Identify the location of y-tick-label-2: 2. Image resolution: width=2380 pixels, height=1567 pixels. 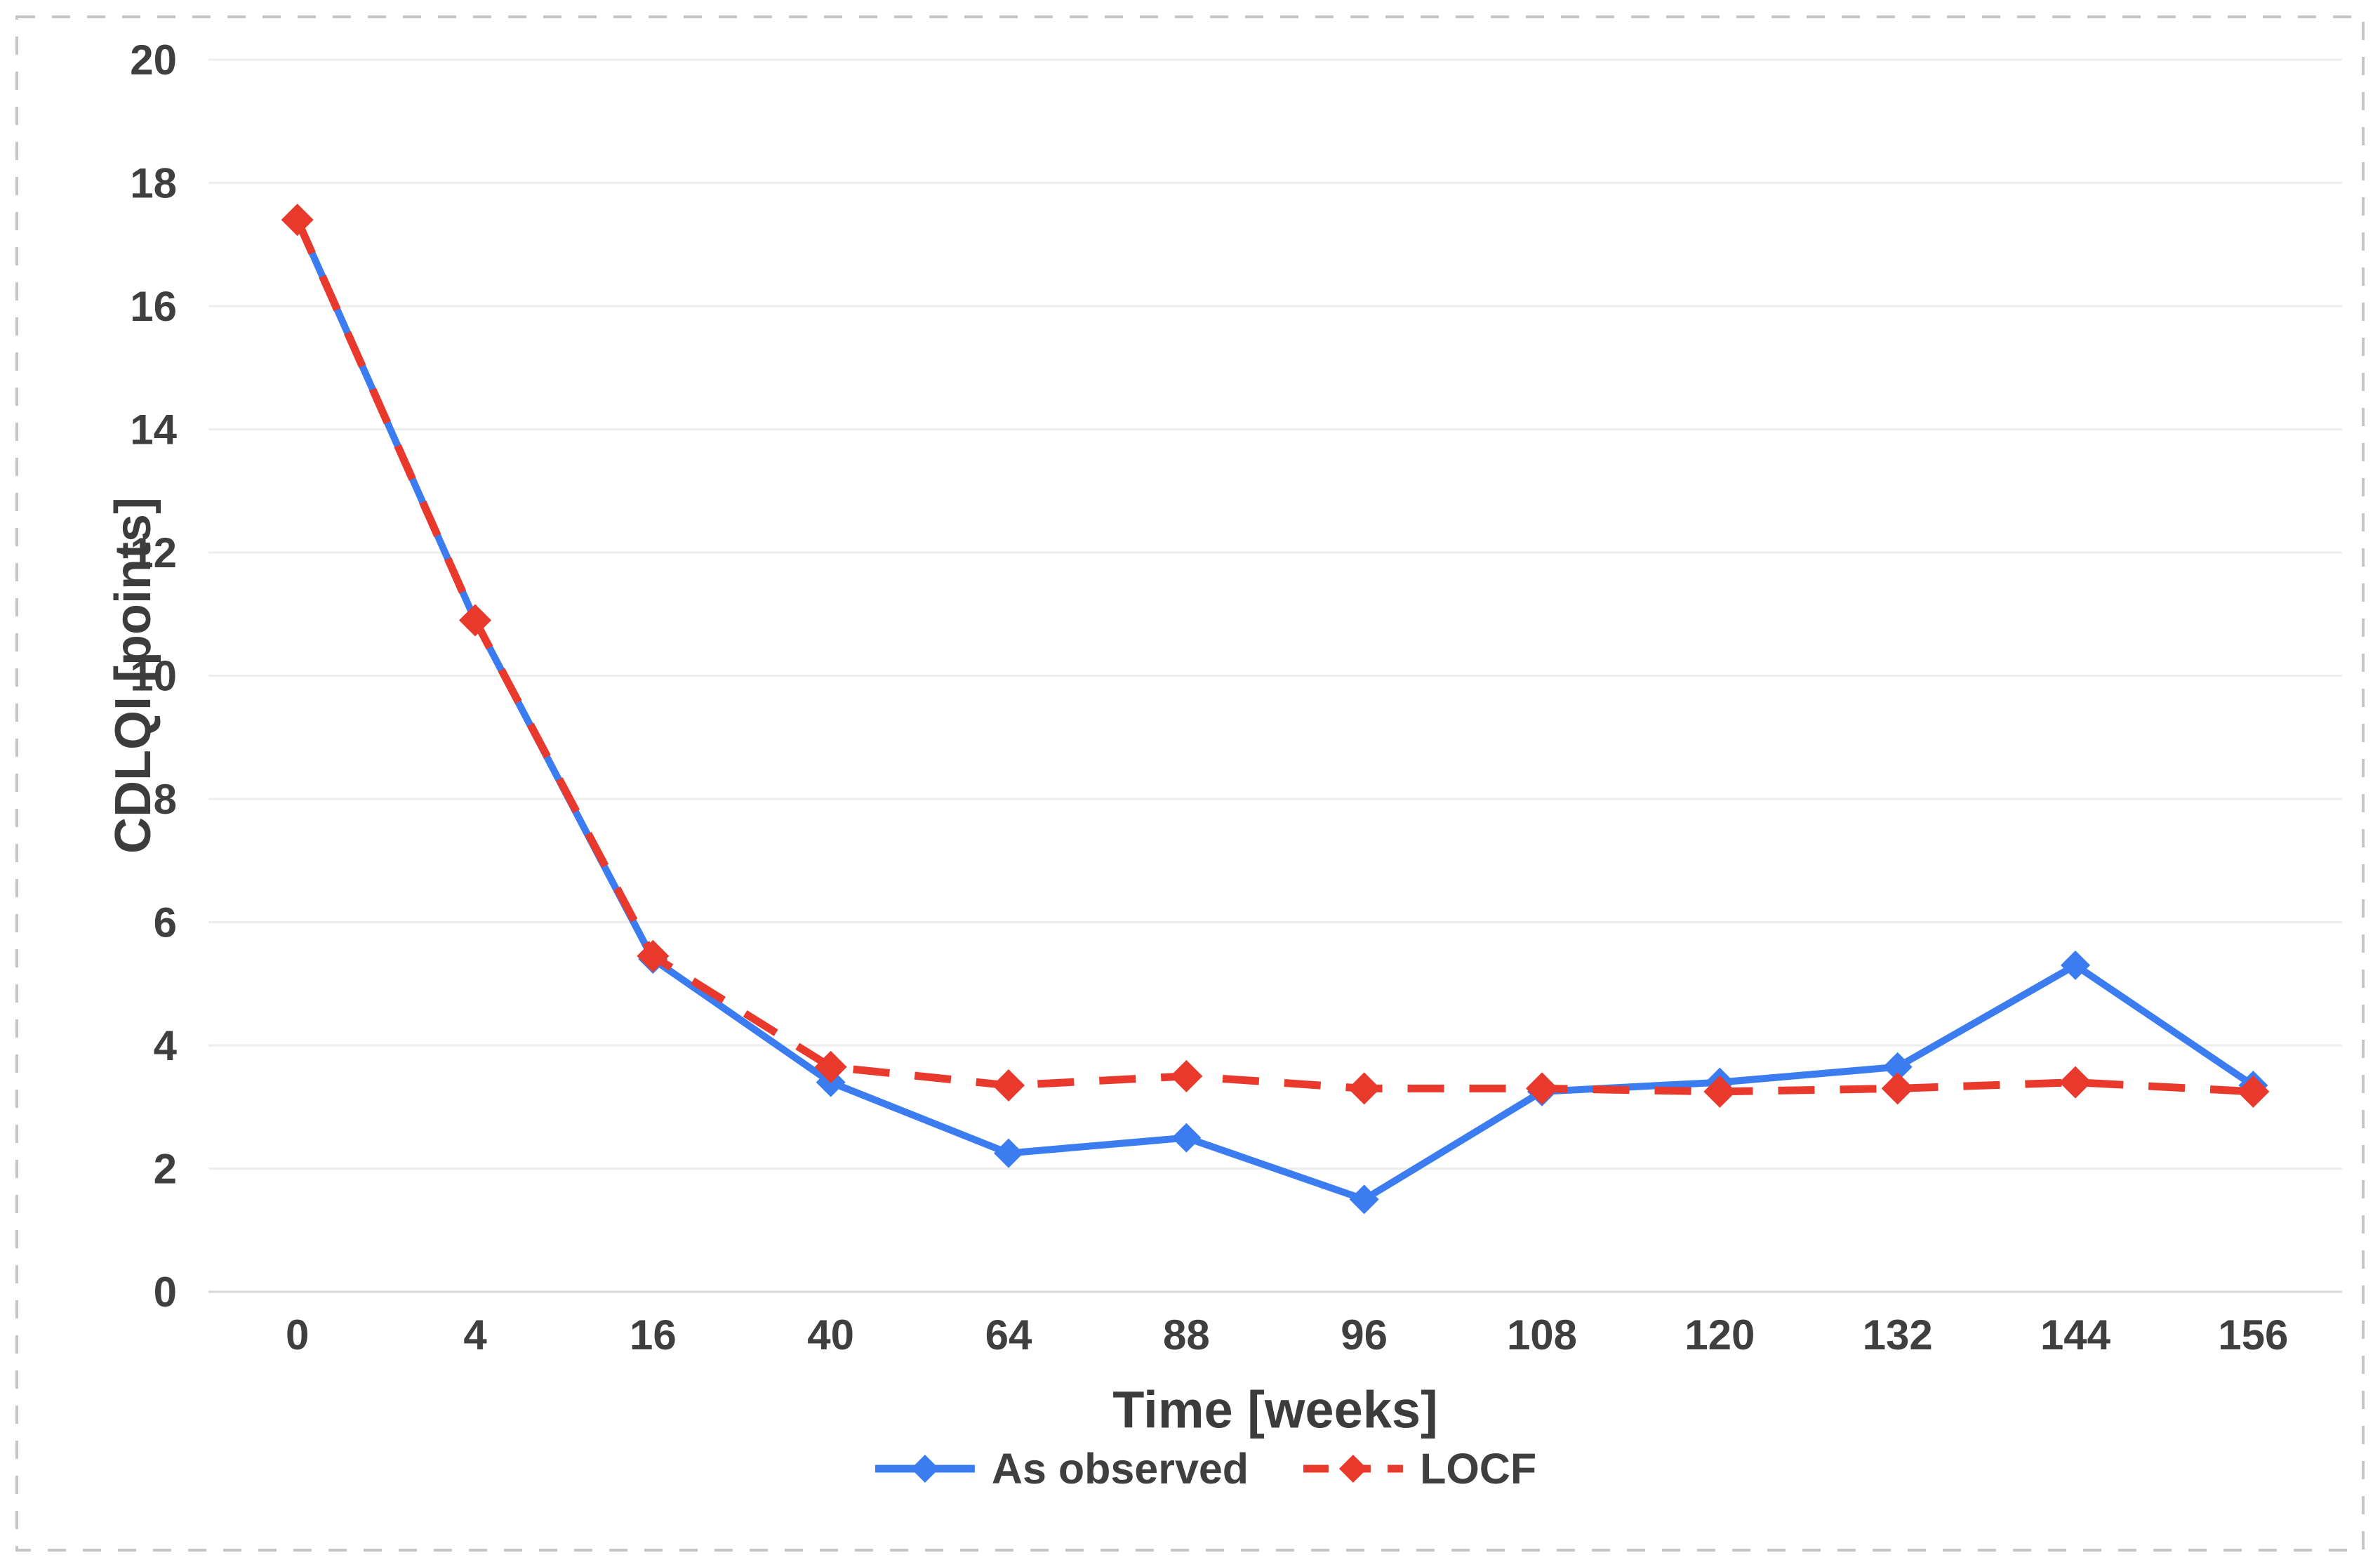
(165, 1169).